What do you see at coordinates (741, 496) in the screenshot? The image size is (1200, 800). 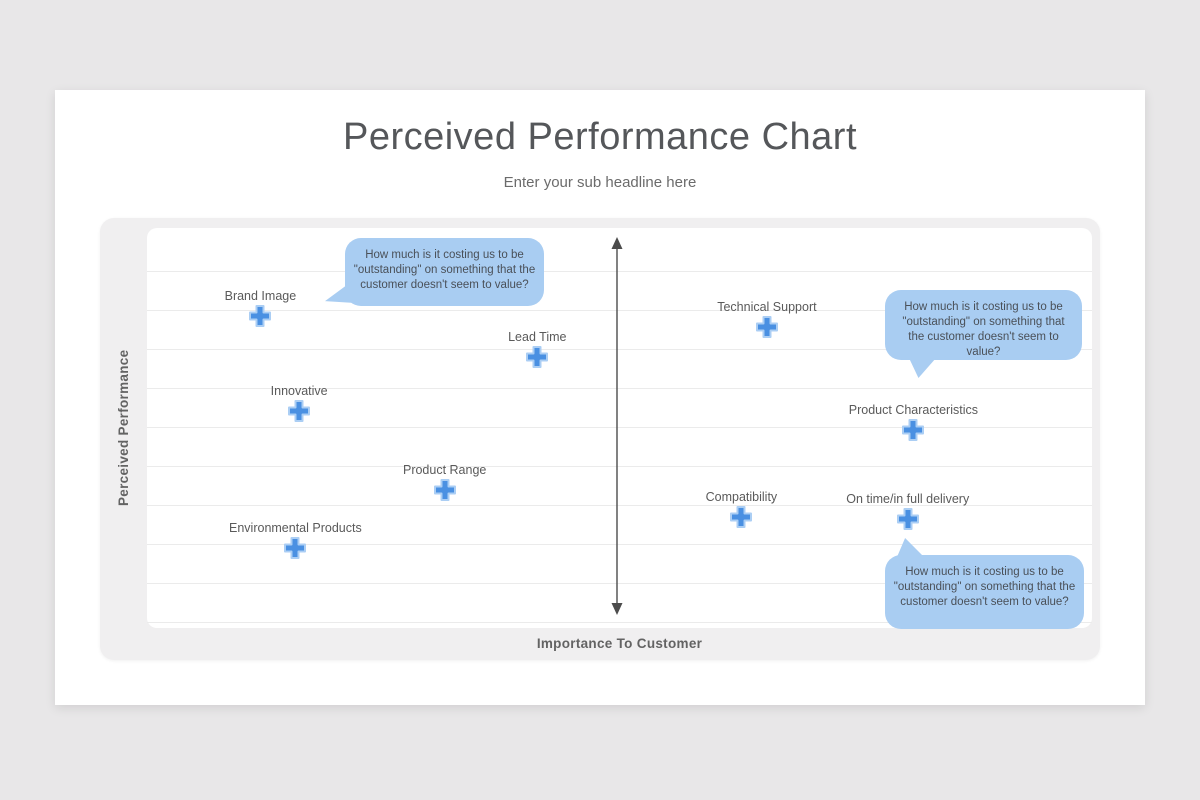 I see `point-label: Compatibility` at bounding box center [741, 496].